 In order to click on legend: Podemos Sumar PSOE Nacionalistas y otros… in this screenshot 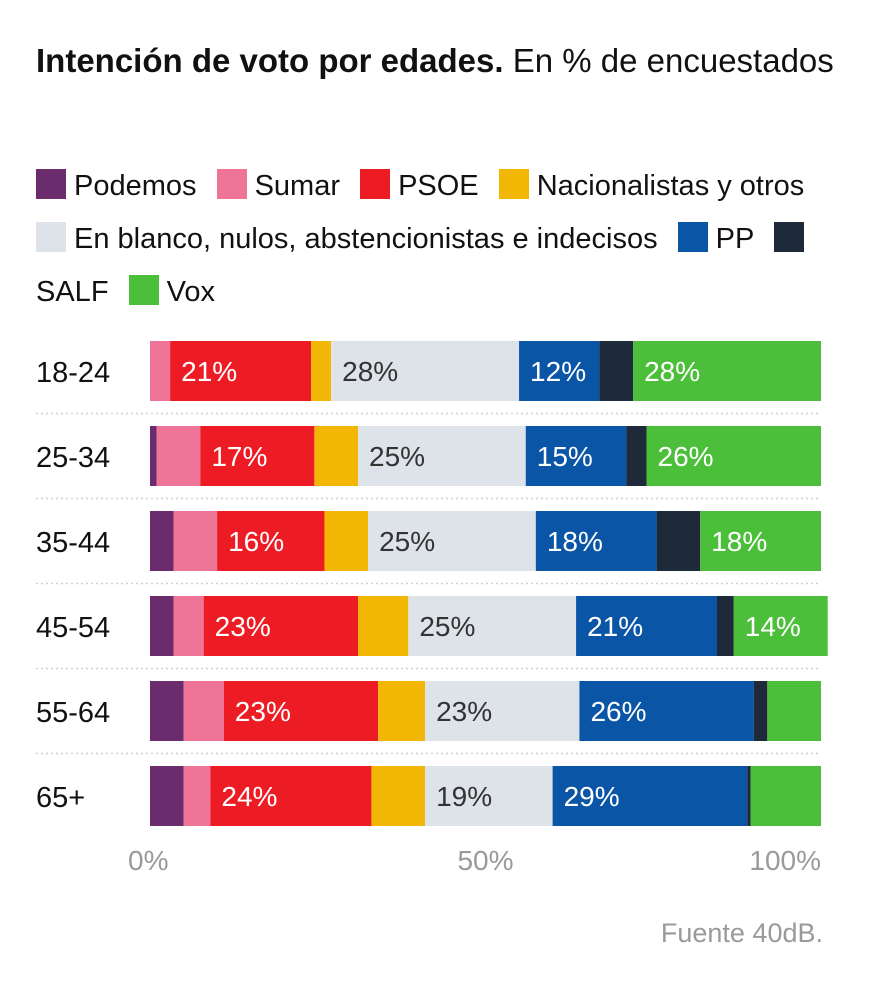, I will do `click(436, 239)`.